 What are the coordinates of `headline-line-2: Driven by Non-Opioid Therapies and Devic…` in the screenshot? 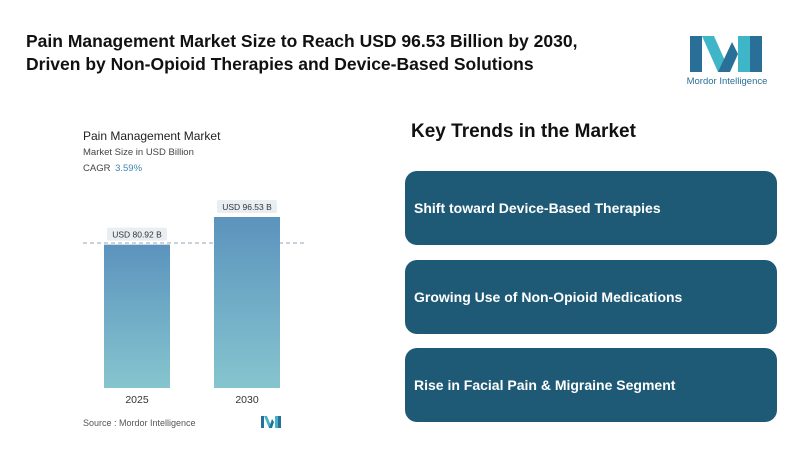 It's located at (280, 64).